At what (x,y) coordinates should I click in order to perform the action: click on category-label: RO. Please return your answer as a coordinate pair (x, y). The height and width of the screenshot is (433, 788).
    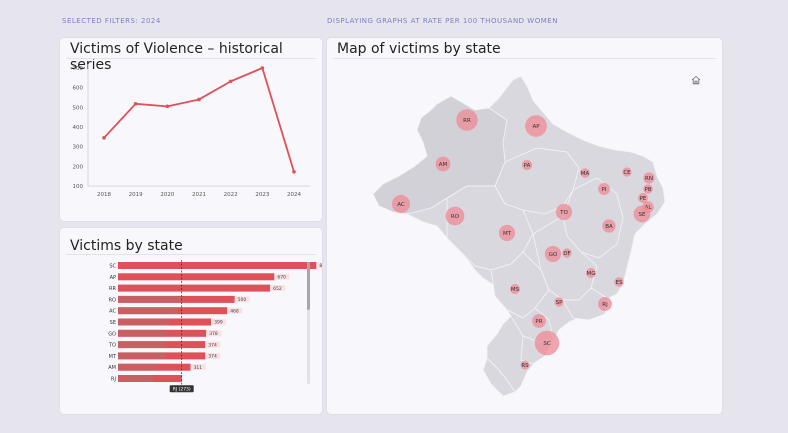
    Looking at the image, I should click on (112, 300).